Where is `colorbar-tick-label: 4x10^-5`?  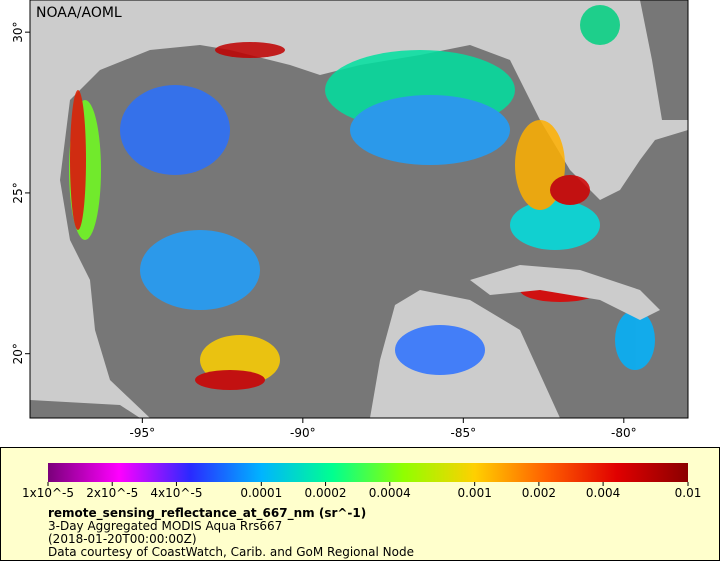
colorbar-tick-label: 4x10^-5 is located at coordinates (176, 493).